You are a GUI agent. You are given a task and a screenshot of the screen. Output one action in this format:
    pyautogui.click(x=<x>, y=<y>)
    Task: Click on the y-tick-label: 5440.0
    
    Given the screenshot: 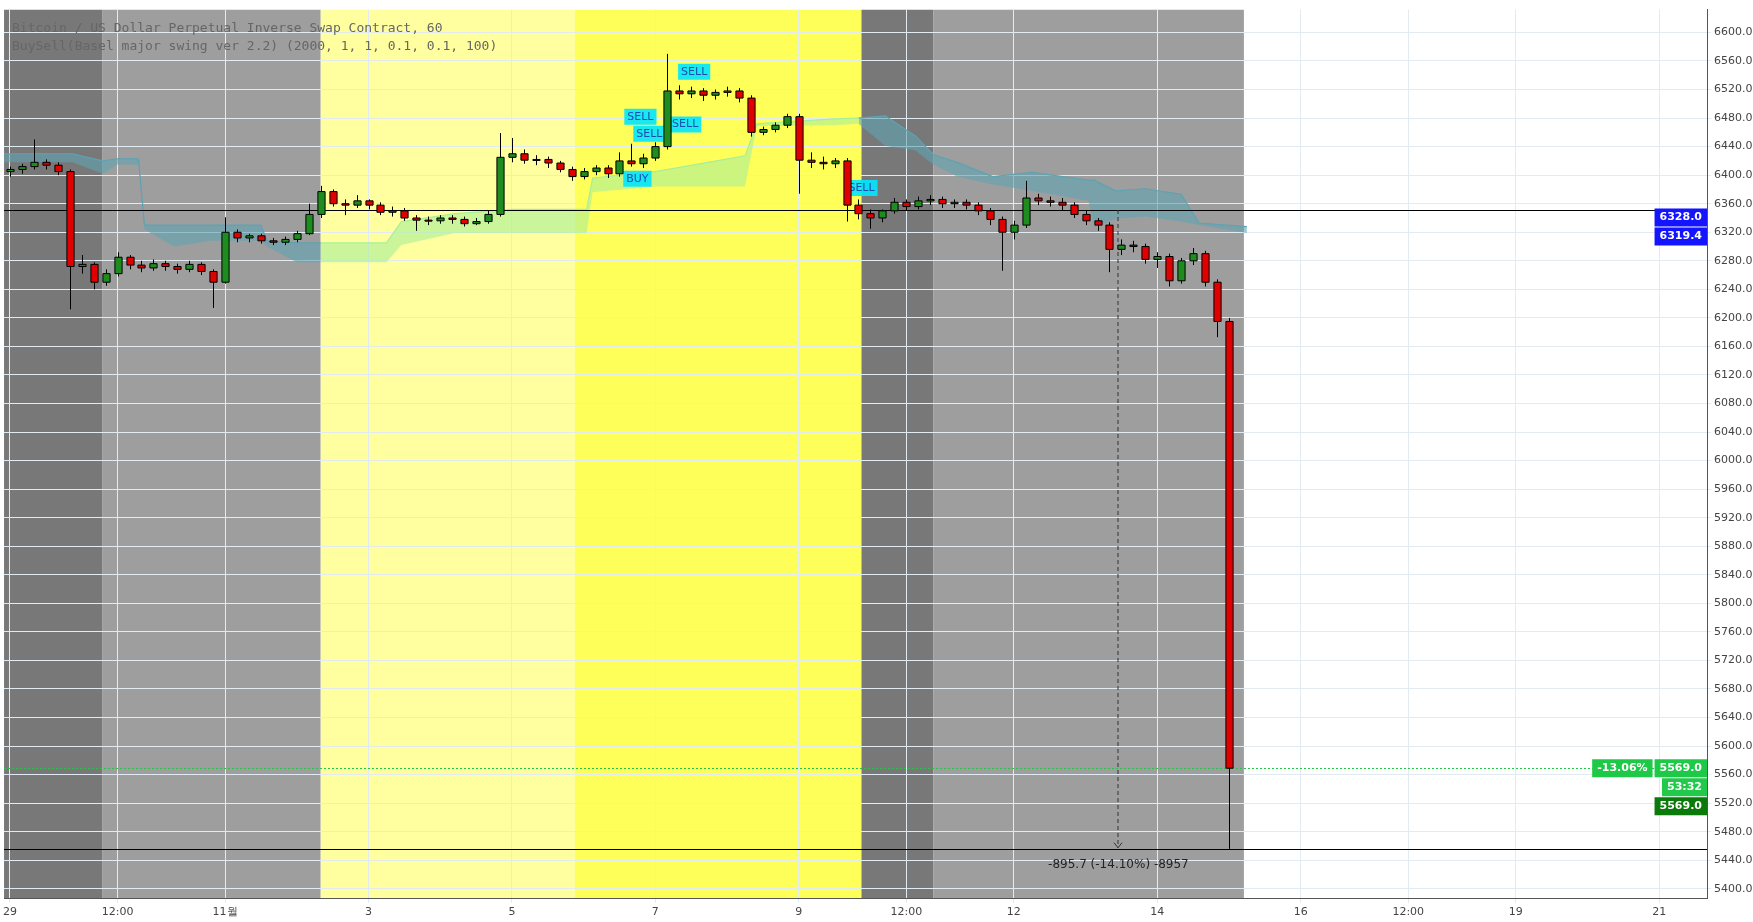 What is the action you would take?
    pyautogui.click(x=1733, y=860)
    